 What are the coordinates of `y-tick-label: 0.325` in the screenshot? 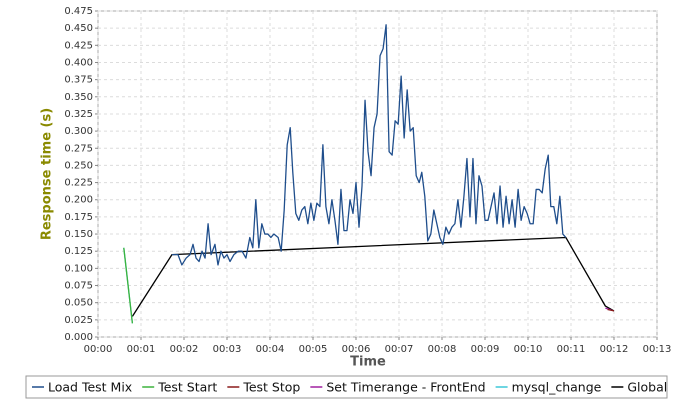 It's located at (78, 114).